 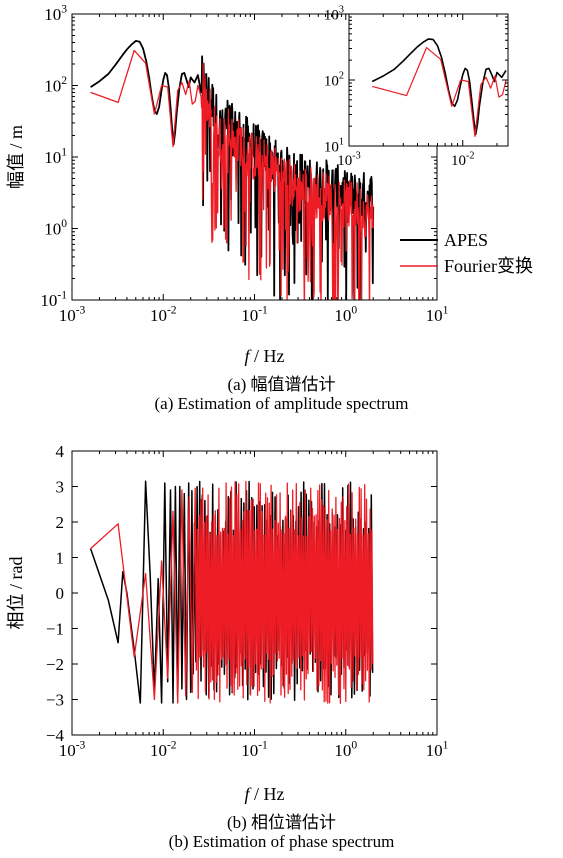 What do you see at coordinates (16, 157) in the screenshot?
I see `a-y-axis-label: 幅值 / m` at bounding box center [16, 157].